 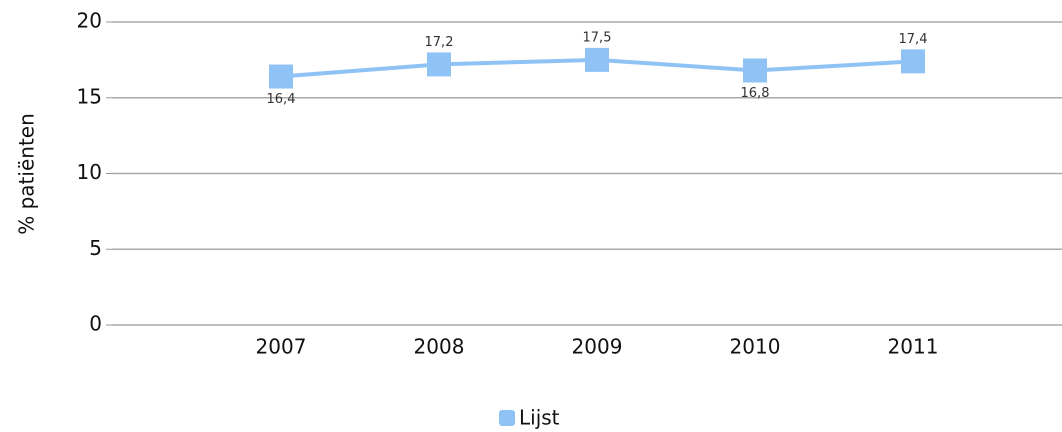 I want to click on value-label: 17,2, so click(x=439, y=42).